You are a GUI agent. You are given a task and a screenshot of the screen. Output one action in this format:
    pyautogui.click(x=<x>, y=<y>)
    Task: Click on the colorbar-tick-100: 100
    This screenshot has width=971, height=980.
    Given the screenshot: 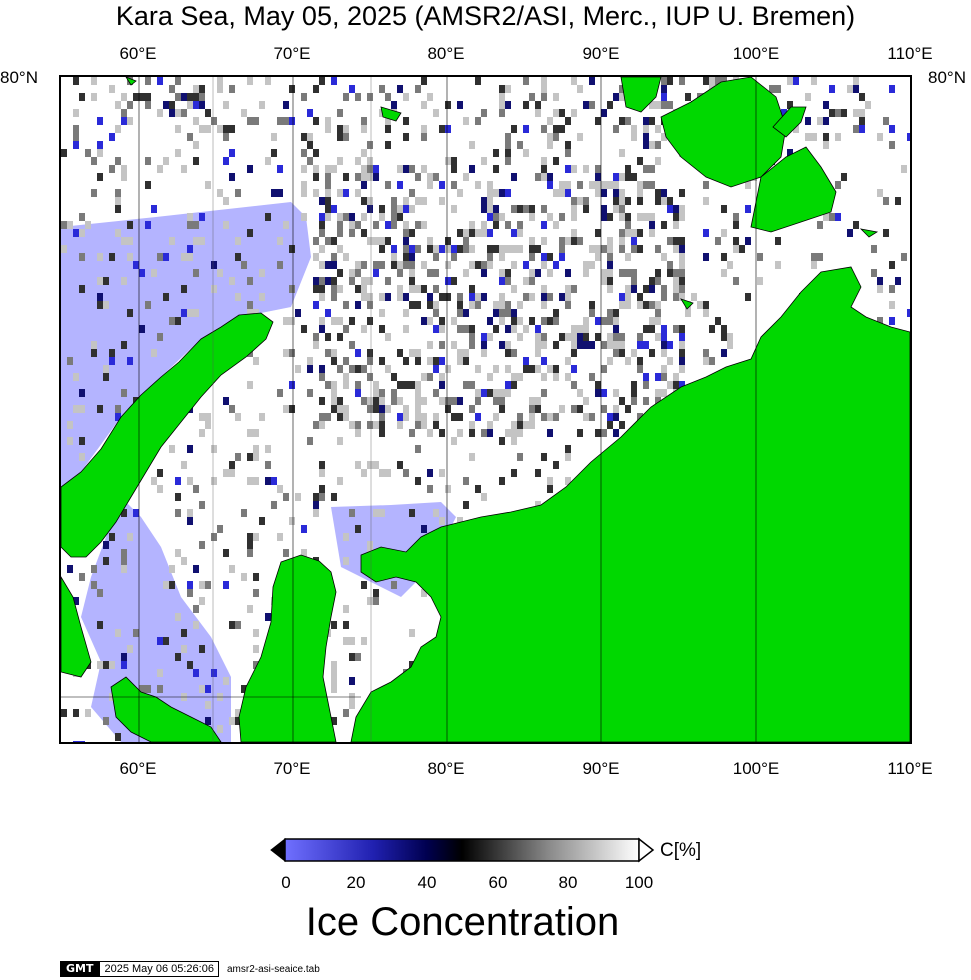 What is the action you would take?
    pyautogui.click(x=639, y=882)
    